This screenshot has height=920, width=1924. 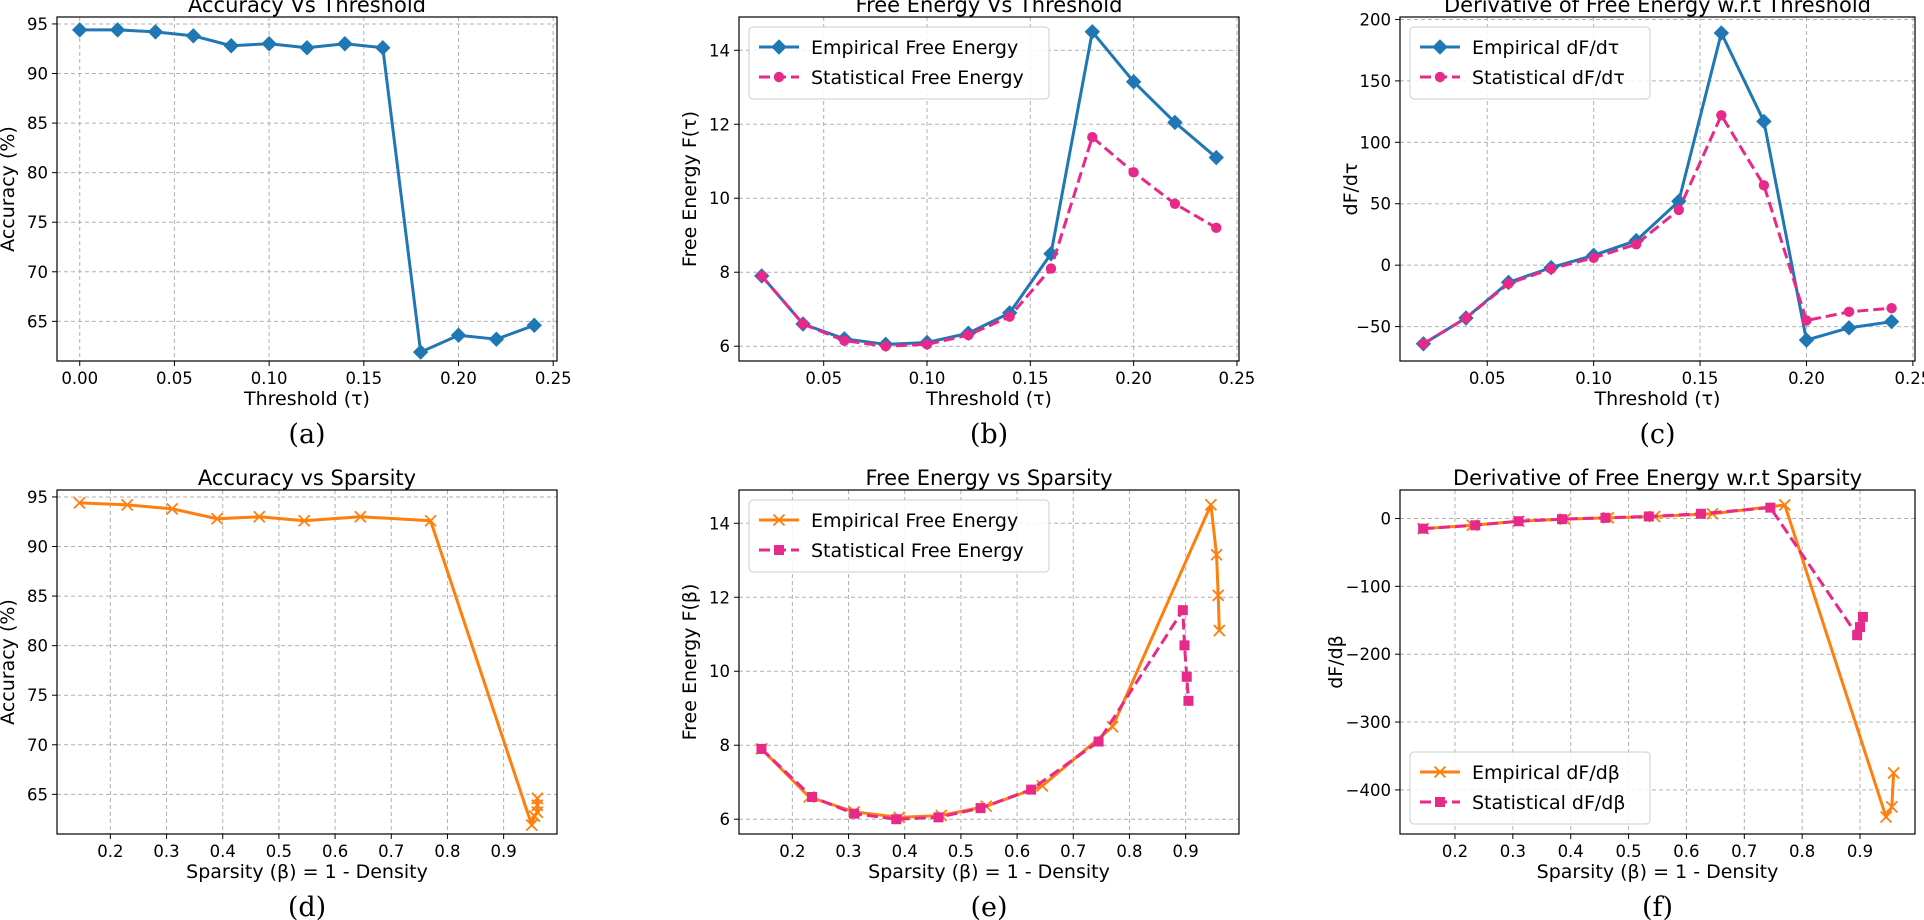 What do you see at coordinates (989, 872) in the screenshot?
I see `x-axis-label: Sparsity (β) = 1 - Density` at bounding box center [989, 872].